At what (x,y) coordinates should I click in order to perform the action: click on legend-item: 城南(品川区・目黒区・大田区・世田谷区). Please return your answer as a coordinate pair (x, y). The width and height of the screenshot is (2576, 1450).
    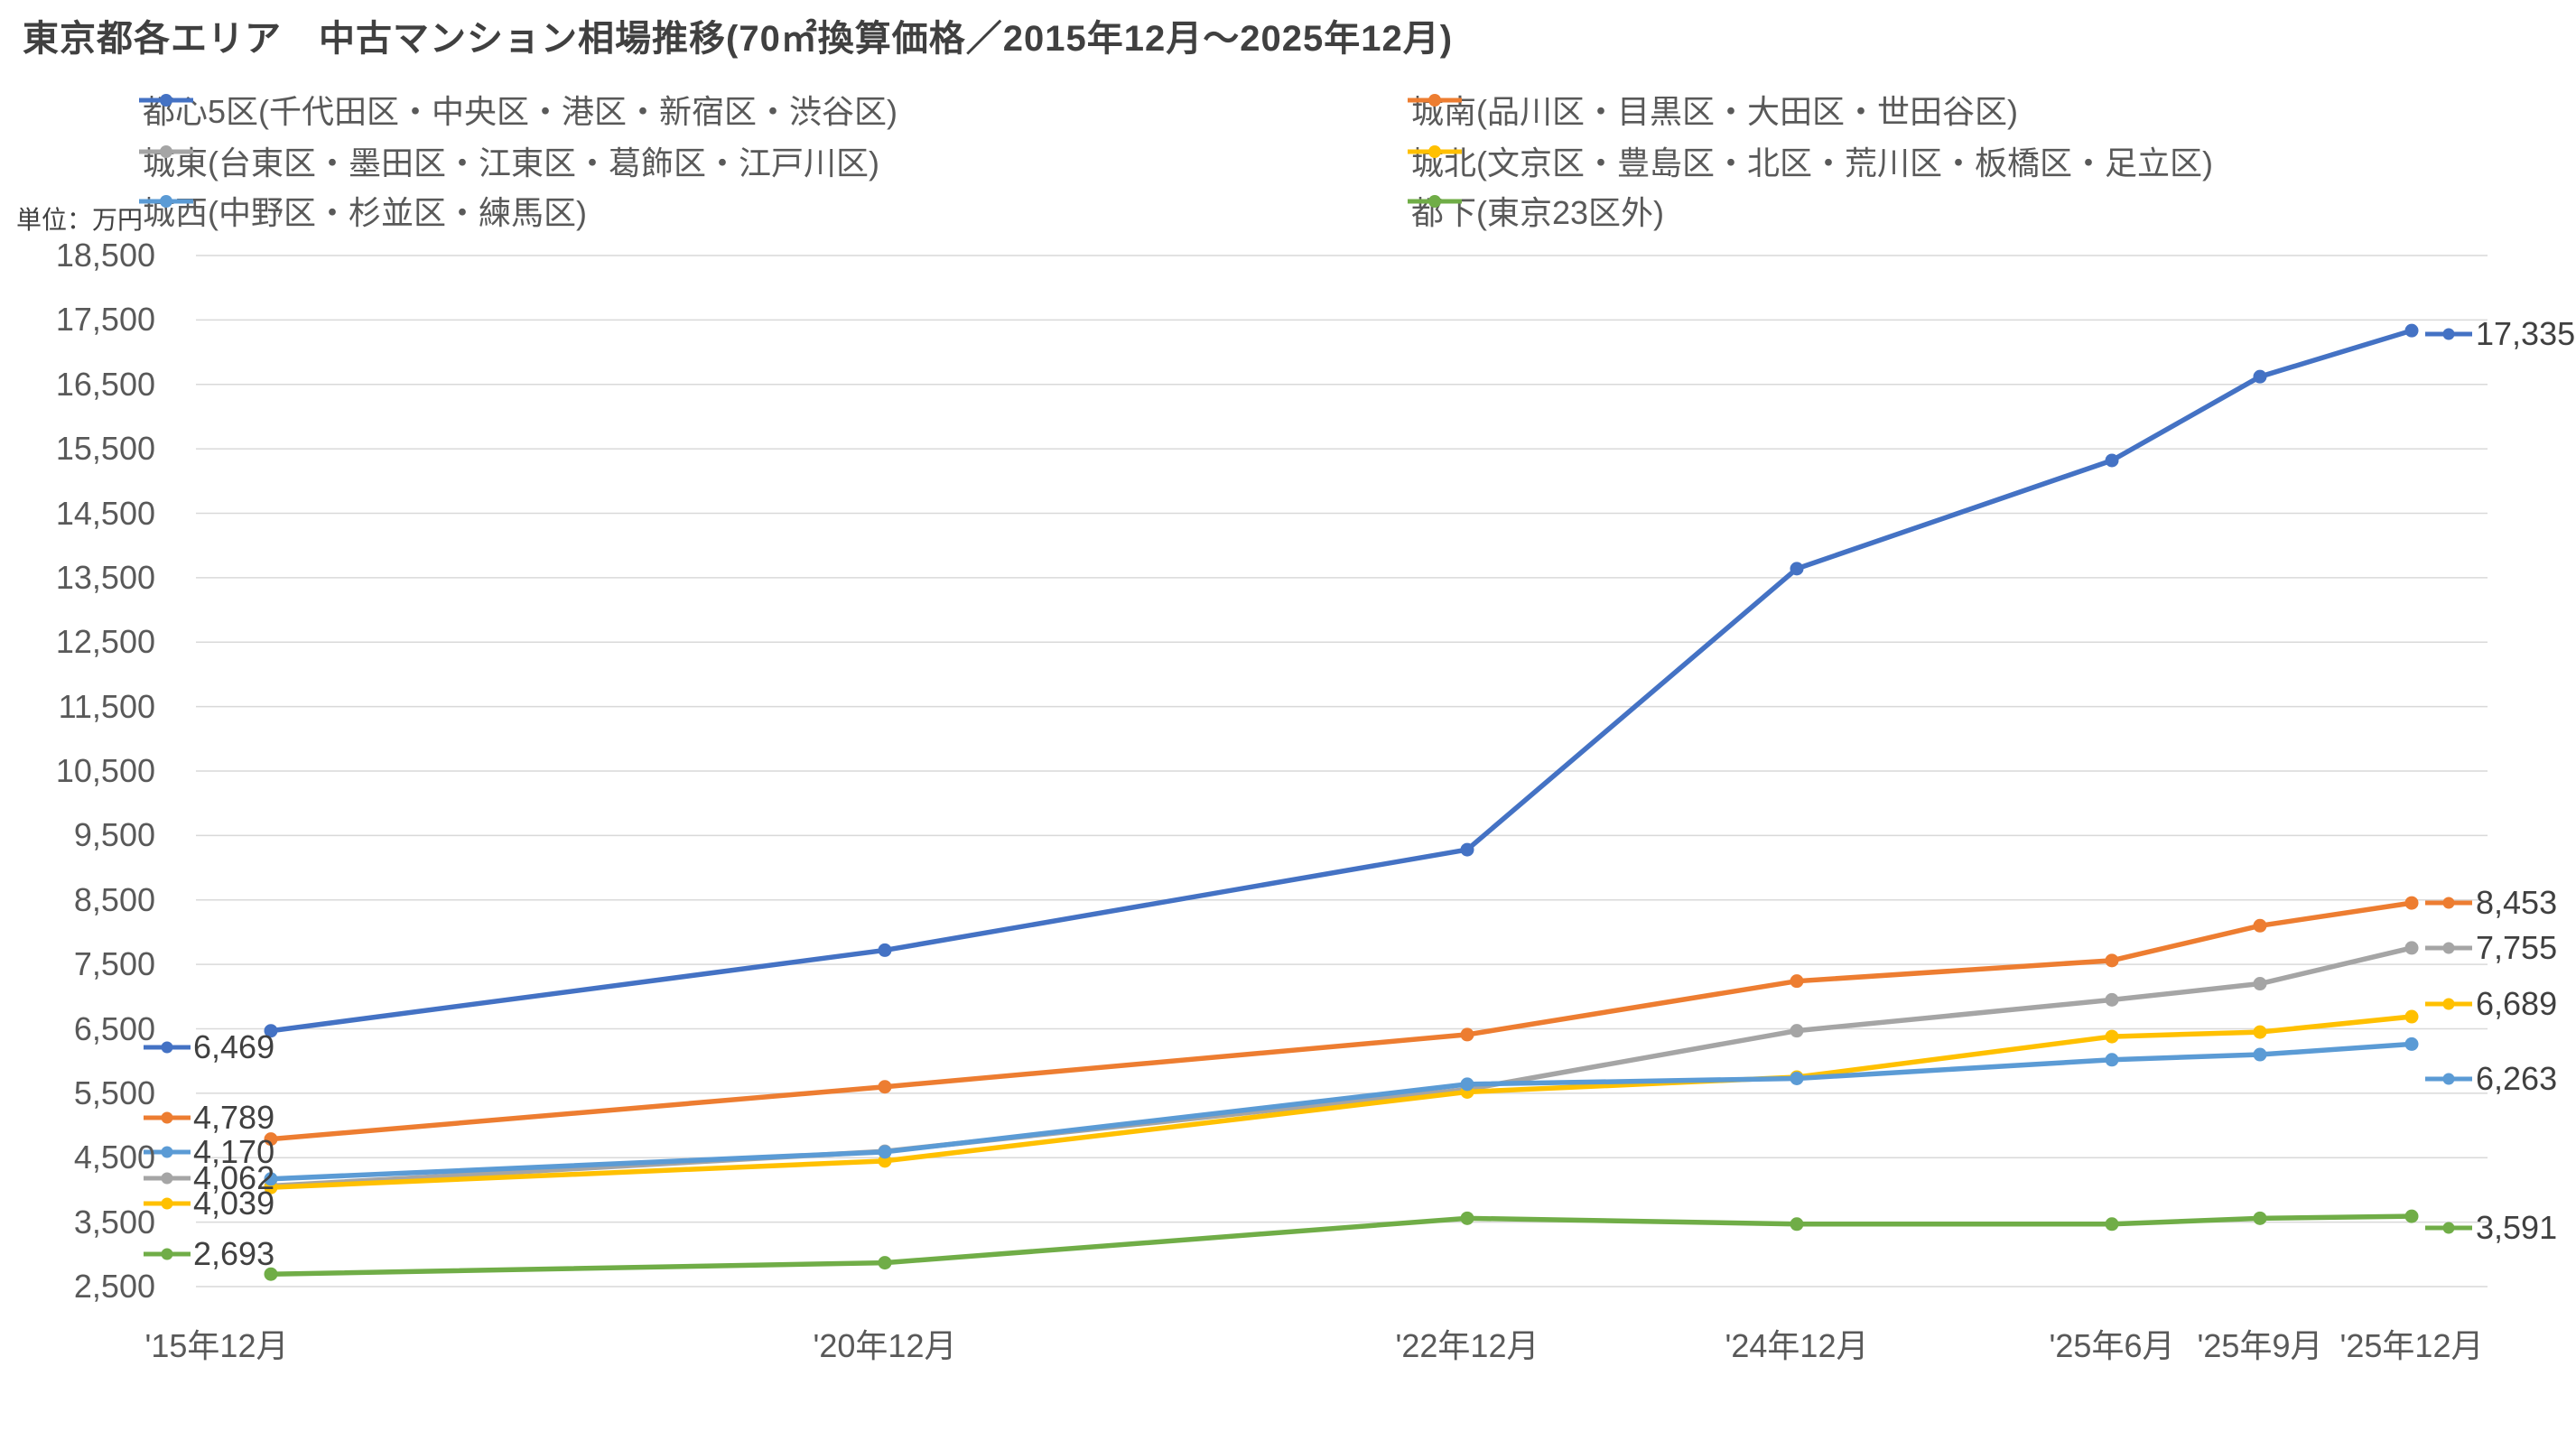
    Looking at the image, I should click on (1712, 109).